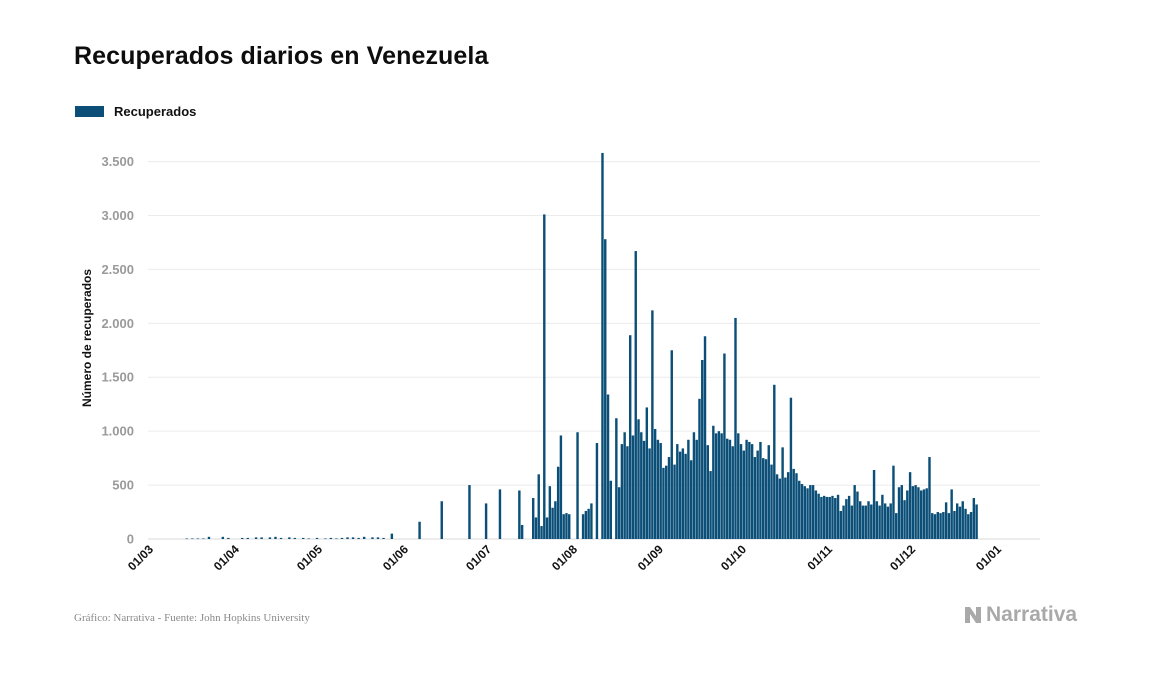 Image resolution: width=1157 pixels, height=674 pixels. What do you see at coordinates (117, 215) in the screenshot?
I see `y-tick-label: 3.000` at bounding box center [117, 215].